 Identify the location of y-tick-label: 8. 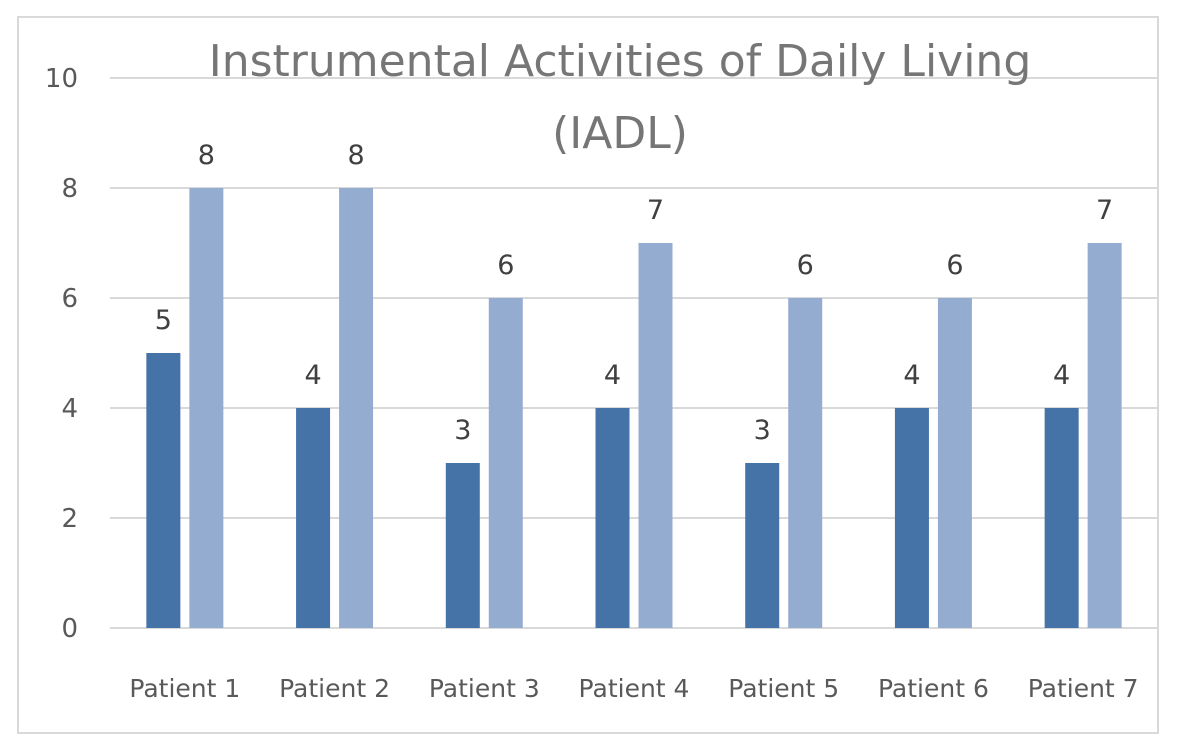
(69, 189).